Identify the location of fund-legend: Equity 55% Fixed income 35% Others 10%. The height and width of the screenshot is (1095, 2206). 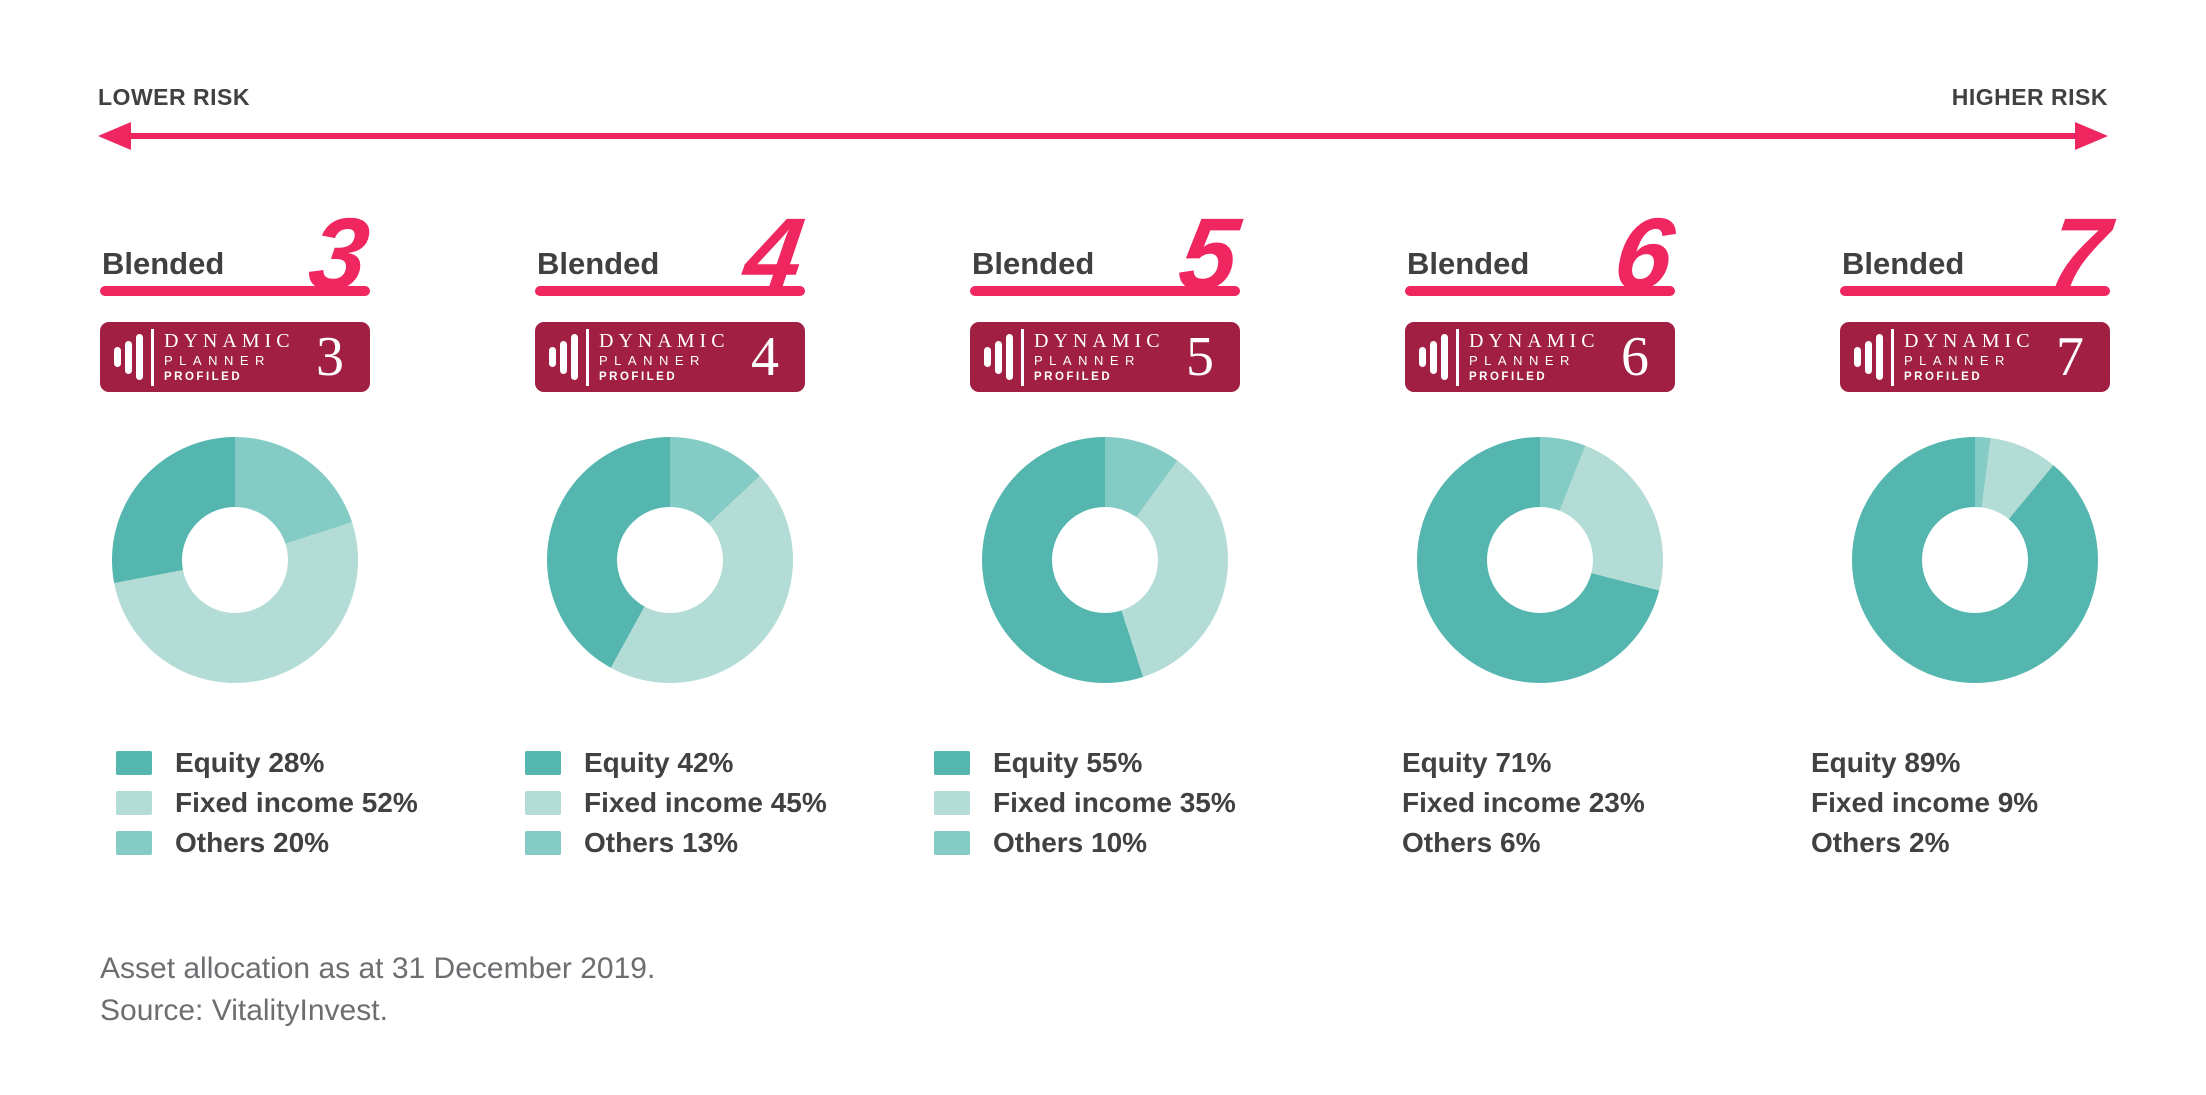
(1085, 808).